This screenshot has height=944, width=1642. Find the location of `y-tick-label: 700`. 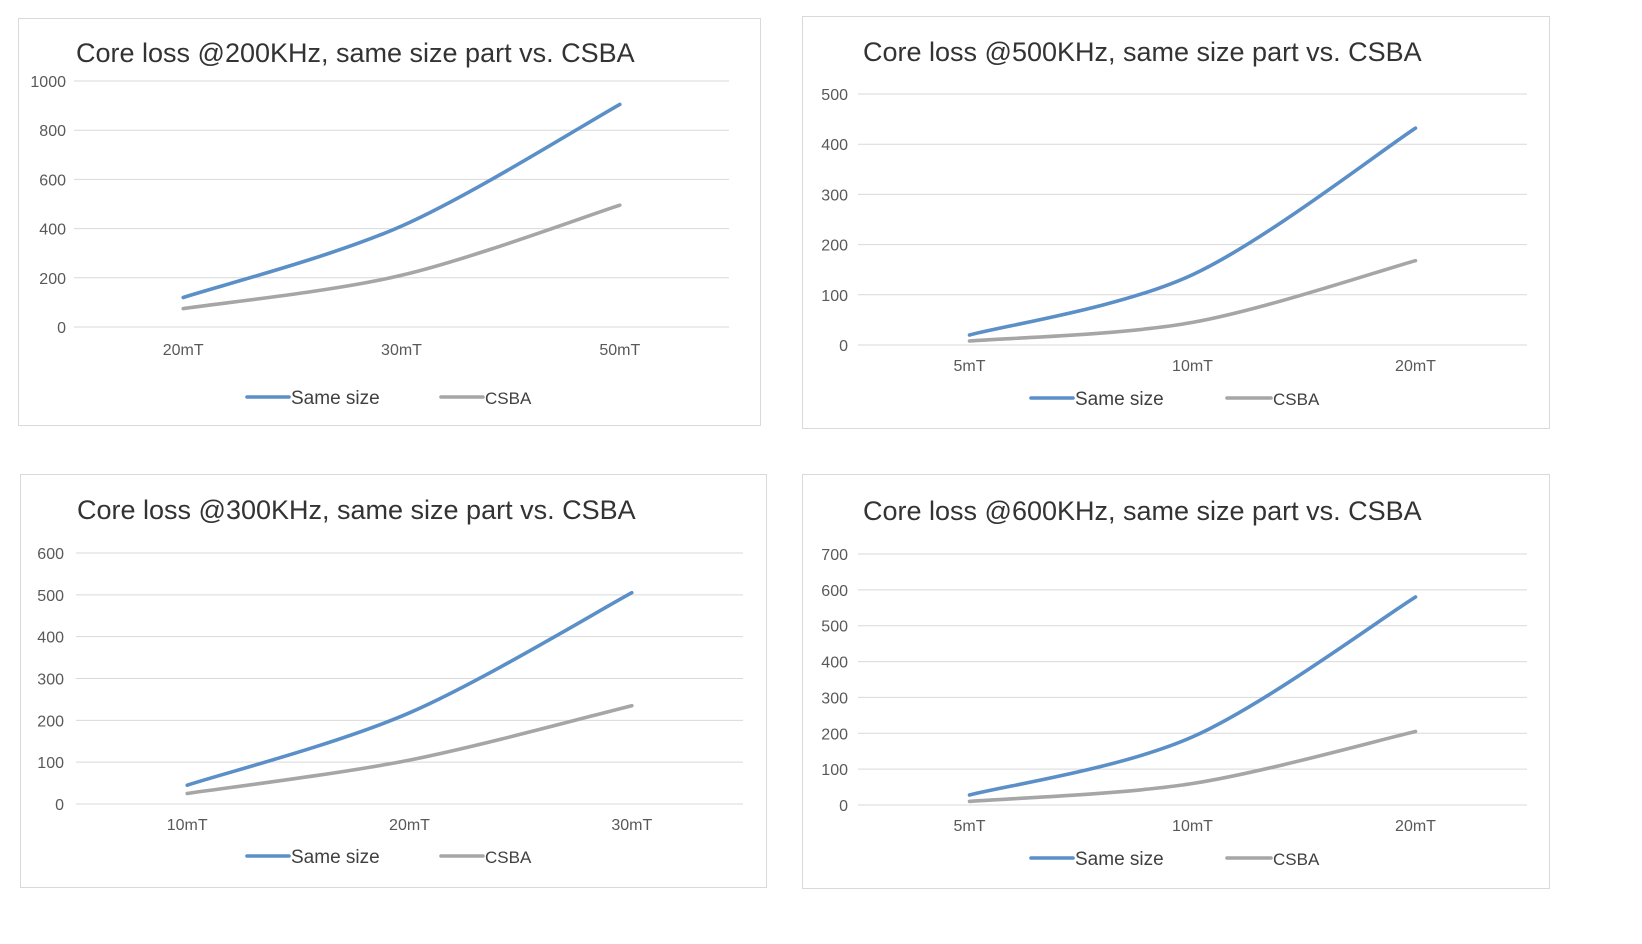

y-tick-label: 700 is located at coordinates (834, 555).